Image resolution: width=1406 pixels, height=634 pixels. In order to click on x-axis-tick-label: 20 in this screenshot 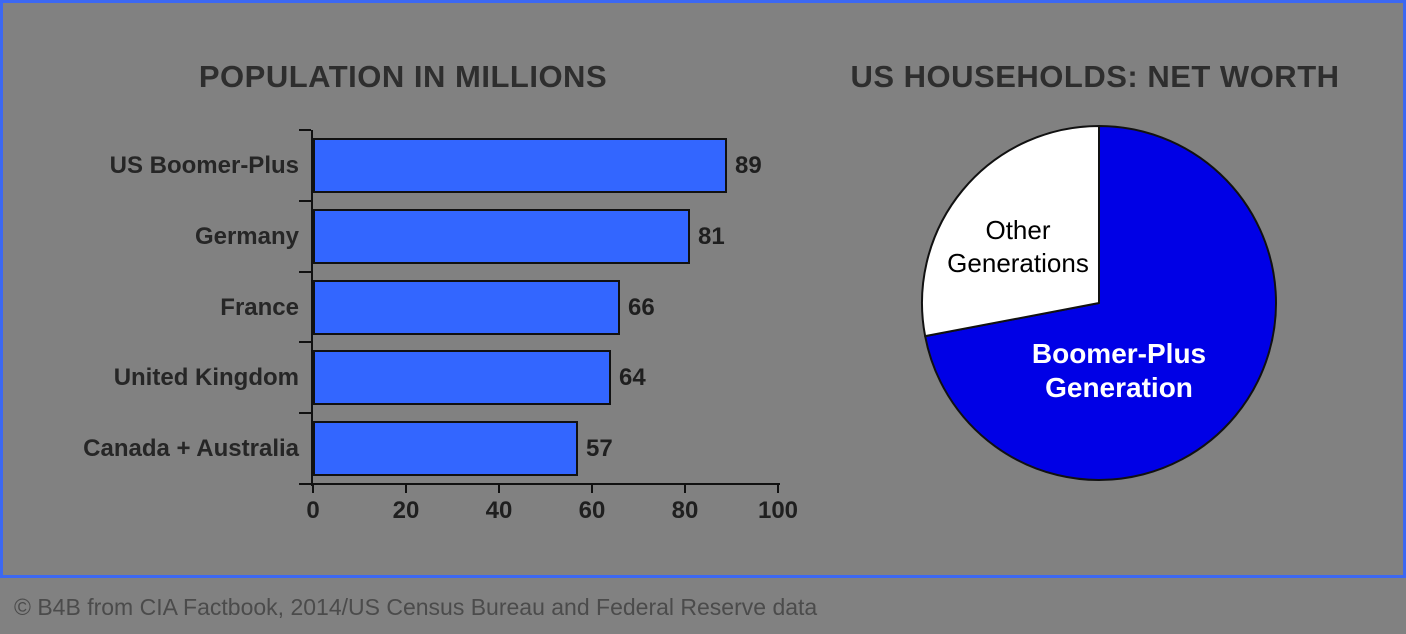, I will do `click(406, 510)`.